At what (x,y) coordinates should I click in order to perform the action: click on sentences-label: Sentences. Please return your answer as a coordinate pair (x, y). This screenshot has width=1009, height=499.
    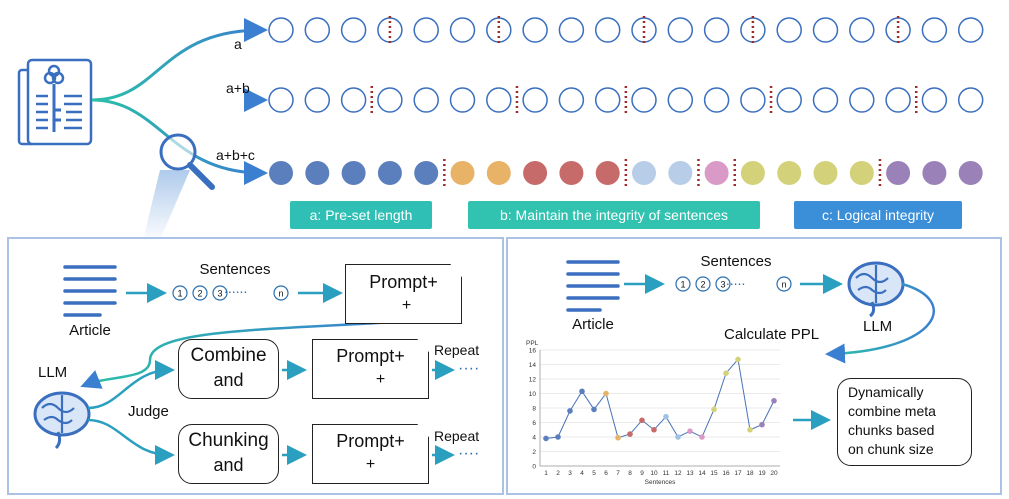
    Looking at the image, I should click on (235, 269).